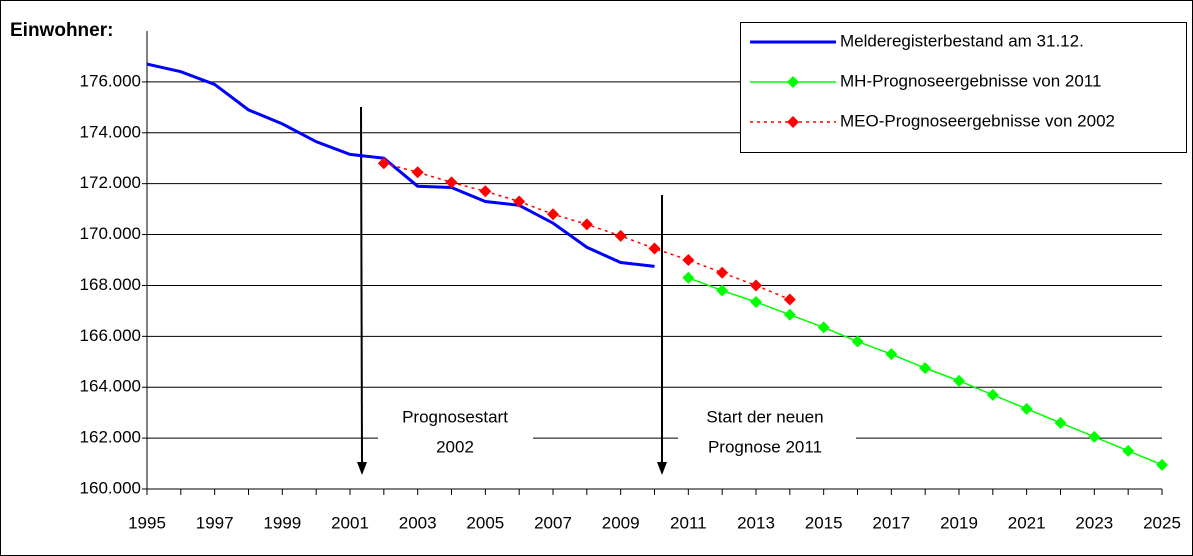  What do you see at coordinates (110, 284) in the screenshot?
I see `y-tick-label: 168.000` at bounding box center [110, 284].